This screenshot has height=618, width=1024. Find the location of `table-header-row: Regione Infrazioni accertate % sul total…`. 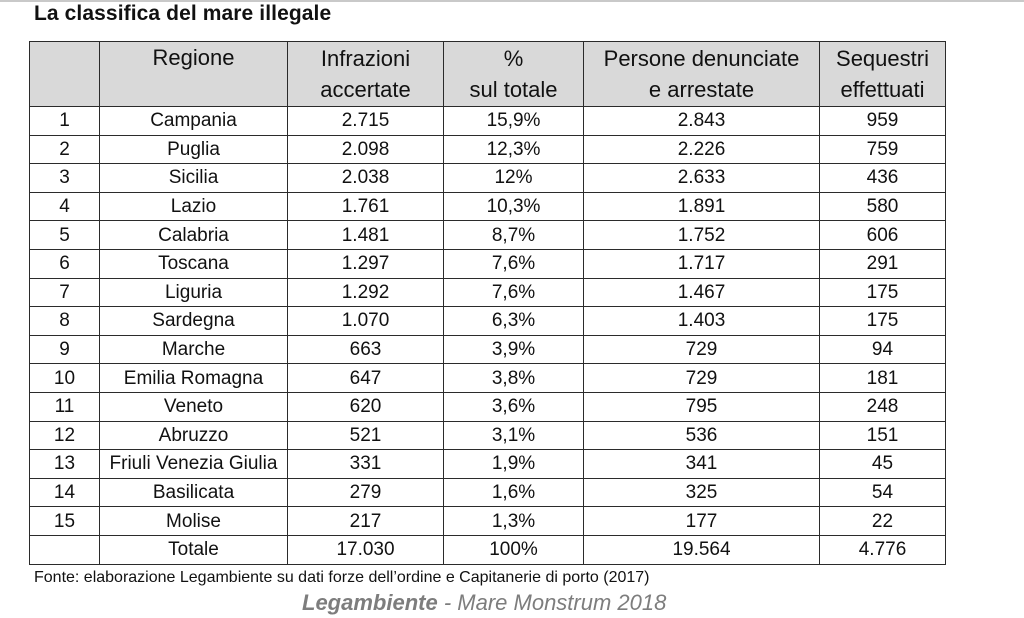

table-header-row: Regione Infrazioni accertate % sul total… is located at coordinates (487, 74).